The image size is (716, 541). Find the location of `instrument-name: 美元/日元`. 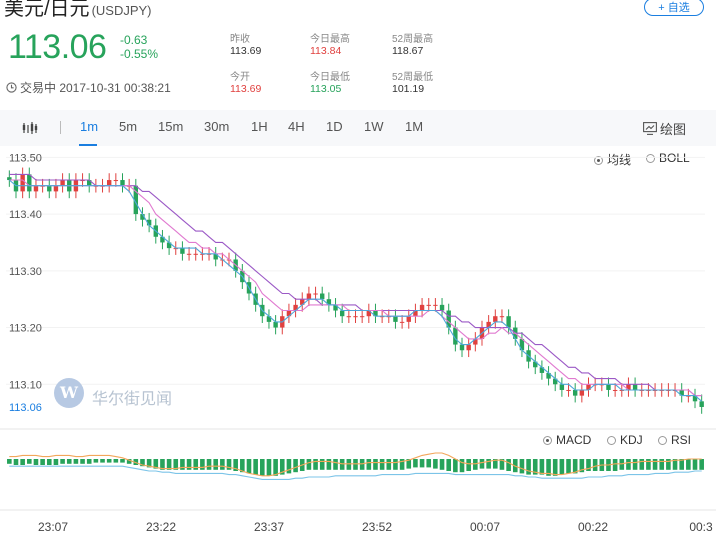

instrument-name: 美元/日元 is located at coordinates (47, 10).